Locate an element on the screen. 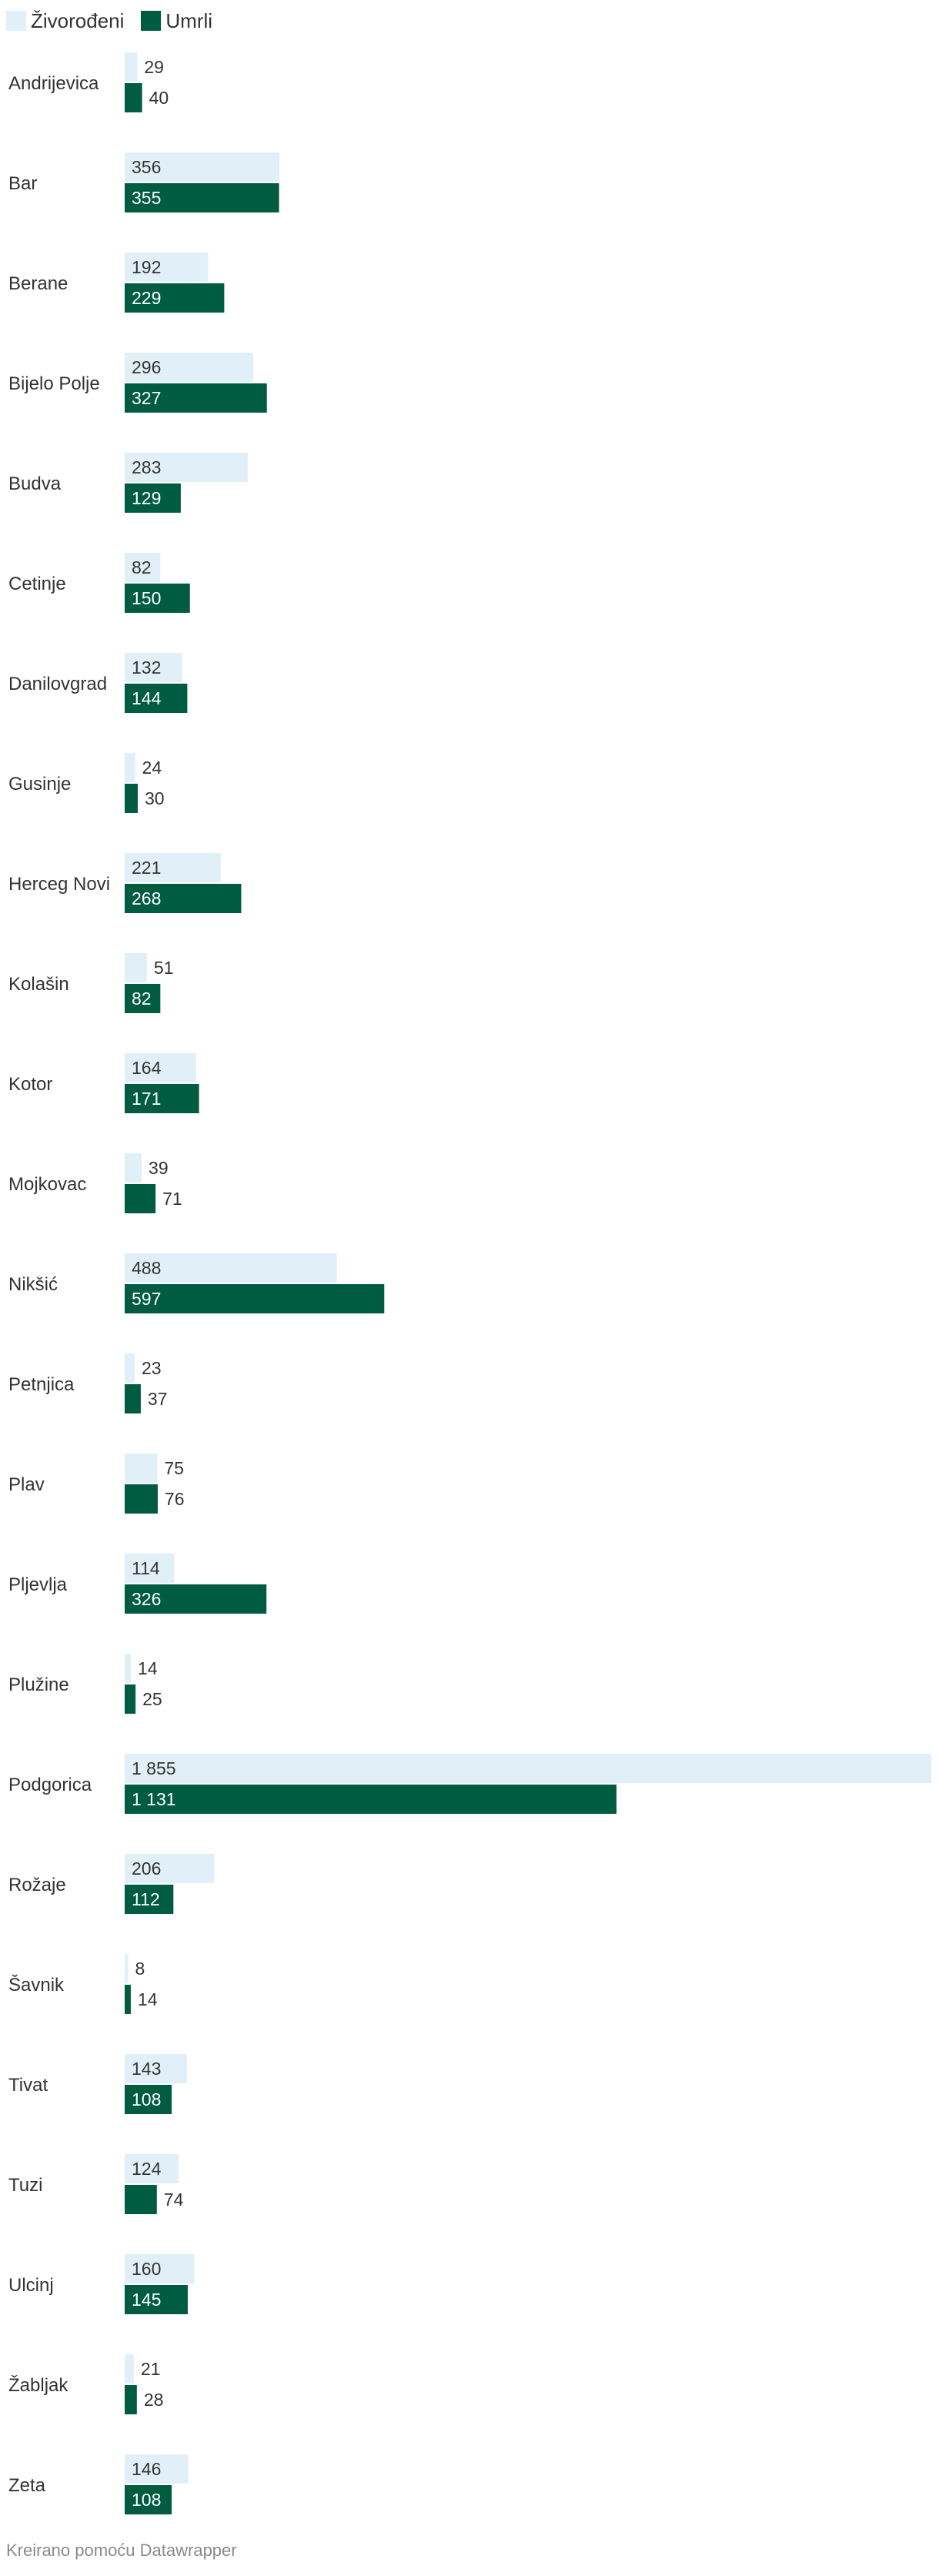  category-label-kolasin: Kolašin is located at coordinates (38, 985).